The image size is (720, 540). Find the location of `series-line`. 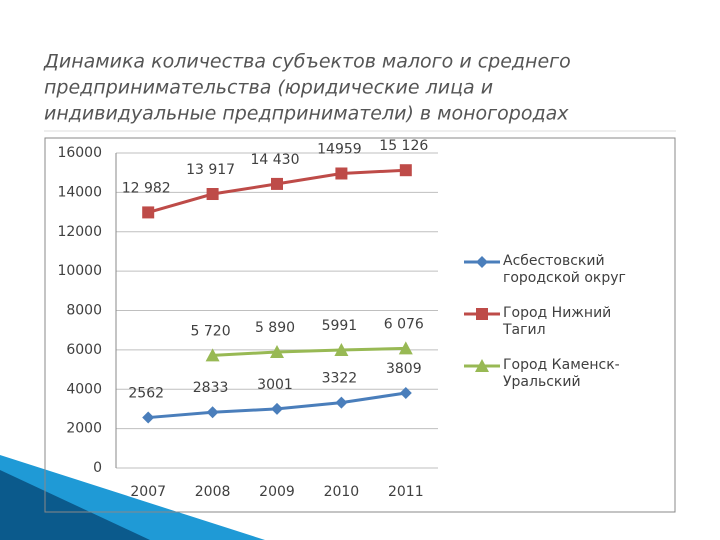

series-line is located at coordinates (309, 351).